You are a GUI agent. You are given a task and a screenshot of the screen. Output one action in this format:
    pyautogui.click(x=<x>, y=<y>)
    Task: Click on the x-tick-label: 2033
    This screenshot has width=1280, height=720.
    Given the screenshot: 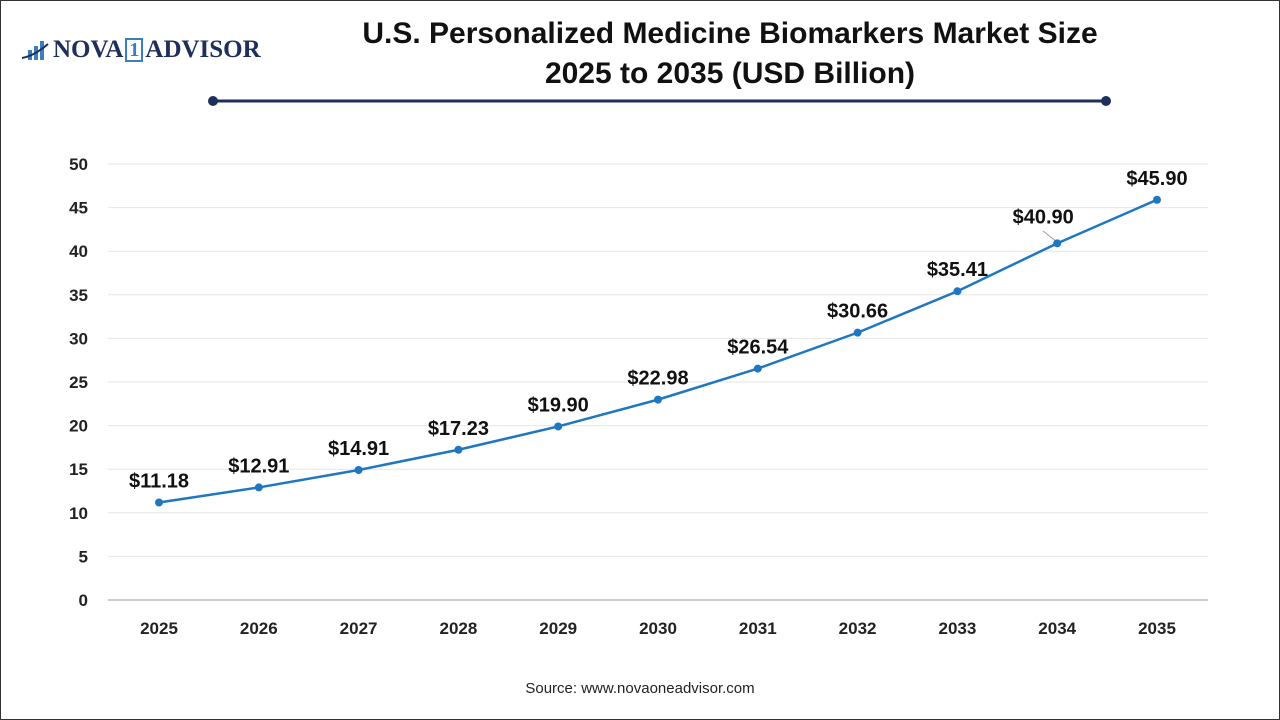 What is the action you would take?
    pyautogui.click(x=957, y=628)
    